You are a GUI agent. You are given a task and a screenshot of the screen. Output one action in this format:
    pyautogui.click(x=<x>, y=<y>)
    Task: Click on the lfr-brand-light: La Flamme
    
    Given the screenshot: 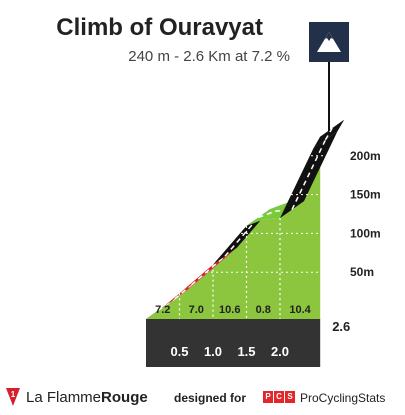 What is the action you would take?
    pyautogui.click(x=64, y=397)
    